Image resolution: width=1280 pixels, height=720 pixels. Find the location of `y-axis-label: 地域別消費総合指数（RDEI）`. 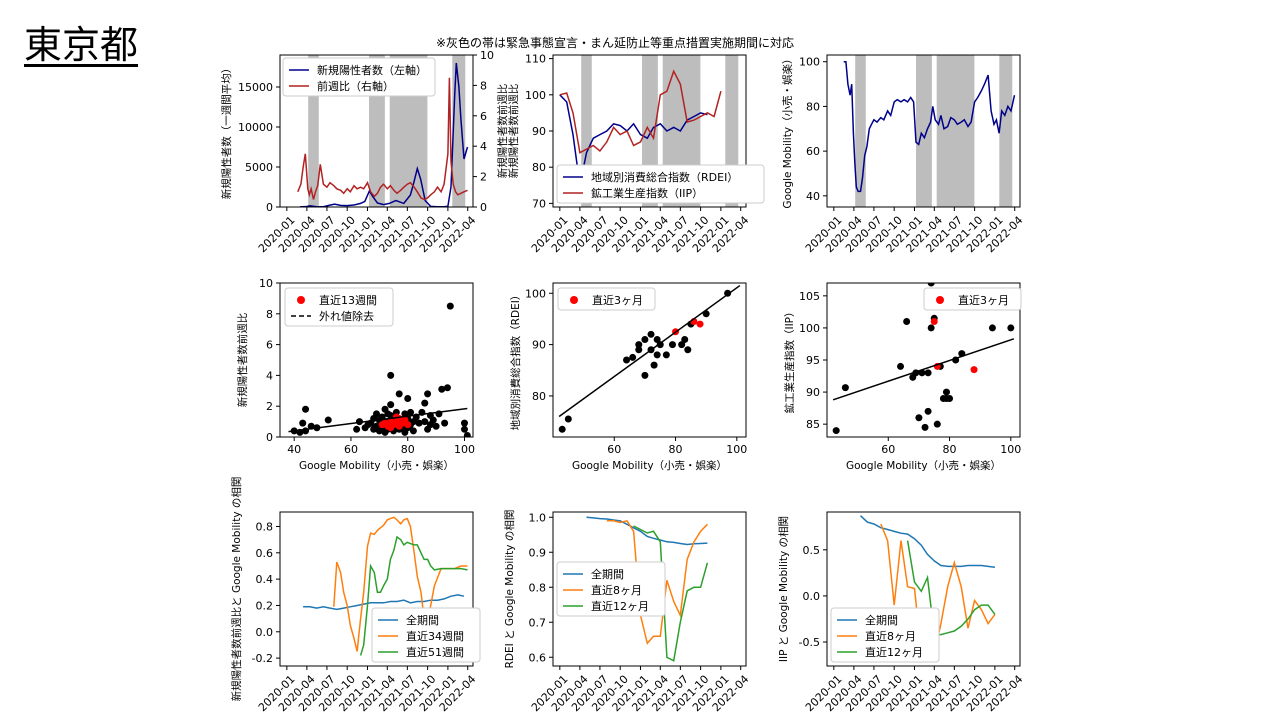

y-axis-label: 地域別消費総合指数（RDEI） is located at coordinates (515, 360).